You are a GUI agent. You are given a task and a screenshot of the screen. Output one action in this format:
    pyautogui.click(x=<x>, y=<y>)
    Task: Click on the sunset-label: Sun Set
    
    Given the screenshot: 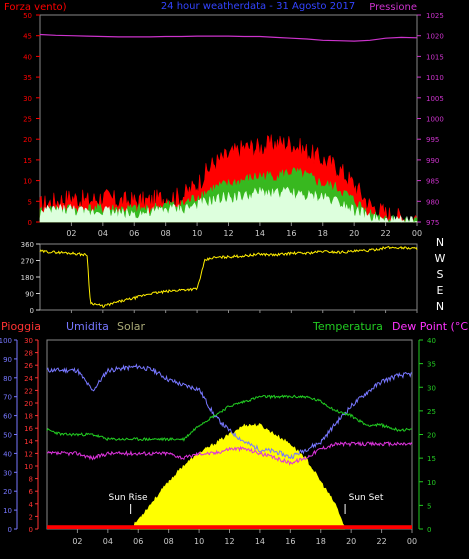 What is the action you would take?
    pyautogui.click(x=366, y=498)
    